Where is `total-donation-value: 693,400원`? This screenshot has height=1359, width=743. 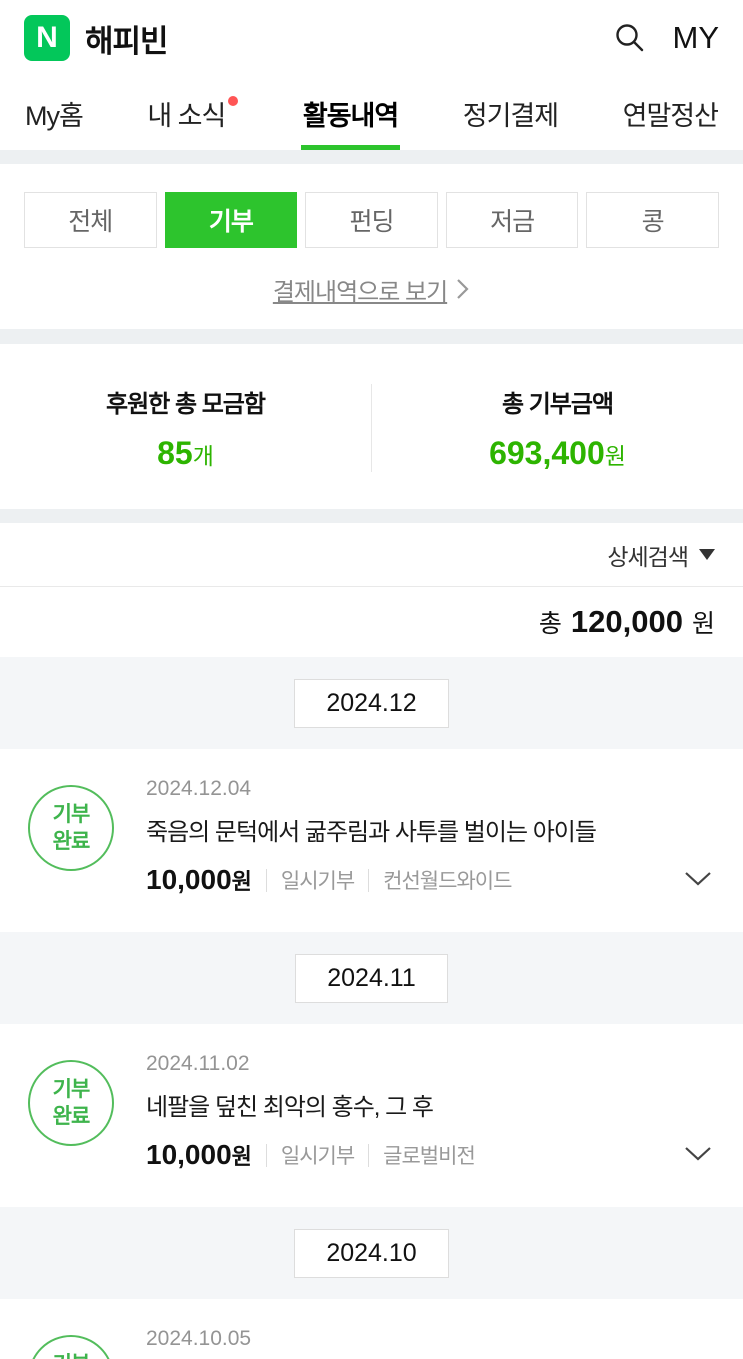 total-donation-value: 693,400원 is located at coordinates (557, 453).